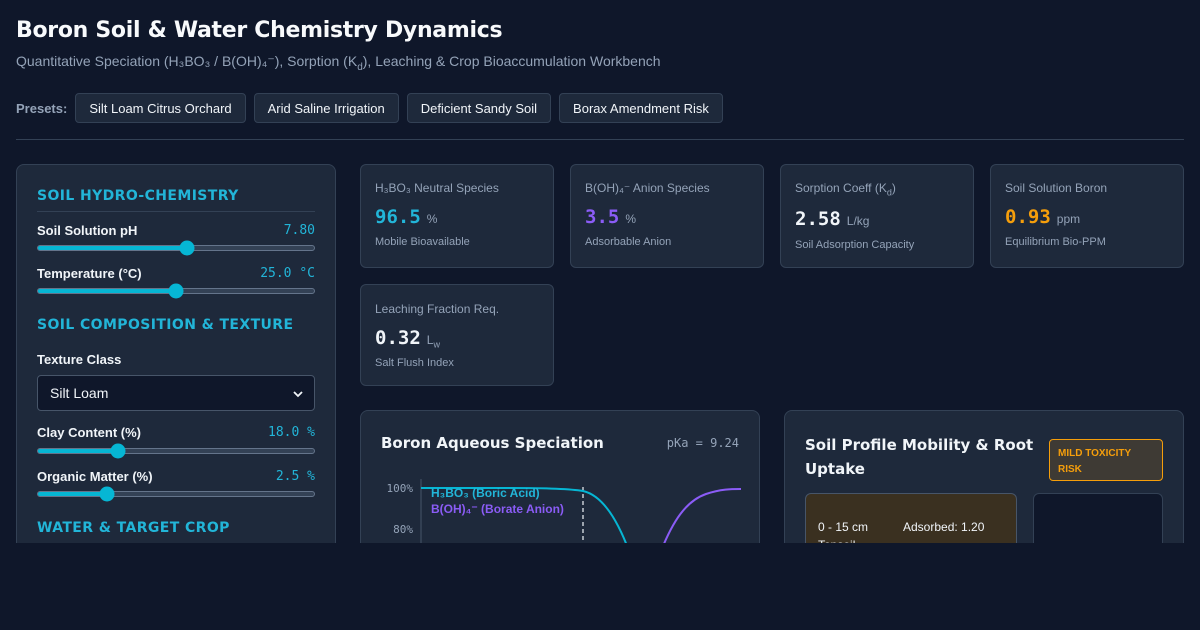  What do you see at coordinates (485, 493) in the screenshot?
I see `legend-boric-acid: H₃BO₃ (Boric Acid)` at bounding box center [485, 493].